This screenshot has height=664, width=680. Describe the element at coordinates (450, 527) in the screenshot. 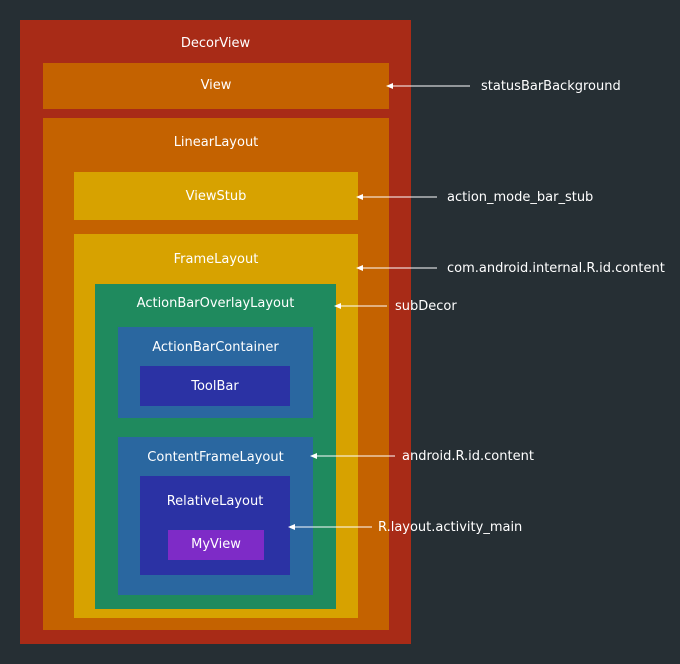

I see `activity-main-note: R.layout.activity_main` at that location.